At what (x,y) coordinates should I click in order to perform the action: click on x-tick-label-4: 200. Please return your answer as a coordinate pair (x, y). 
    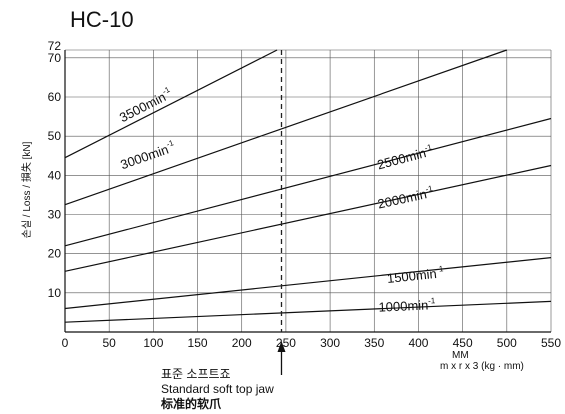
    Looking at the image, I should click on (242, 343).